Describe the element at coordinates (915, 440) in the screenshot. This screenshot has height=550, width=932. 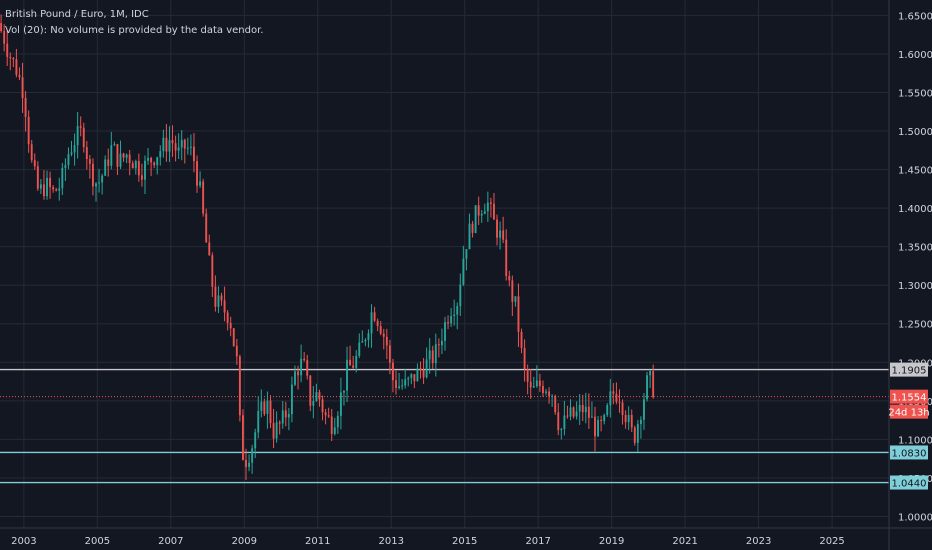
I see `price-tick-label: 1.1000` at that location.